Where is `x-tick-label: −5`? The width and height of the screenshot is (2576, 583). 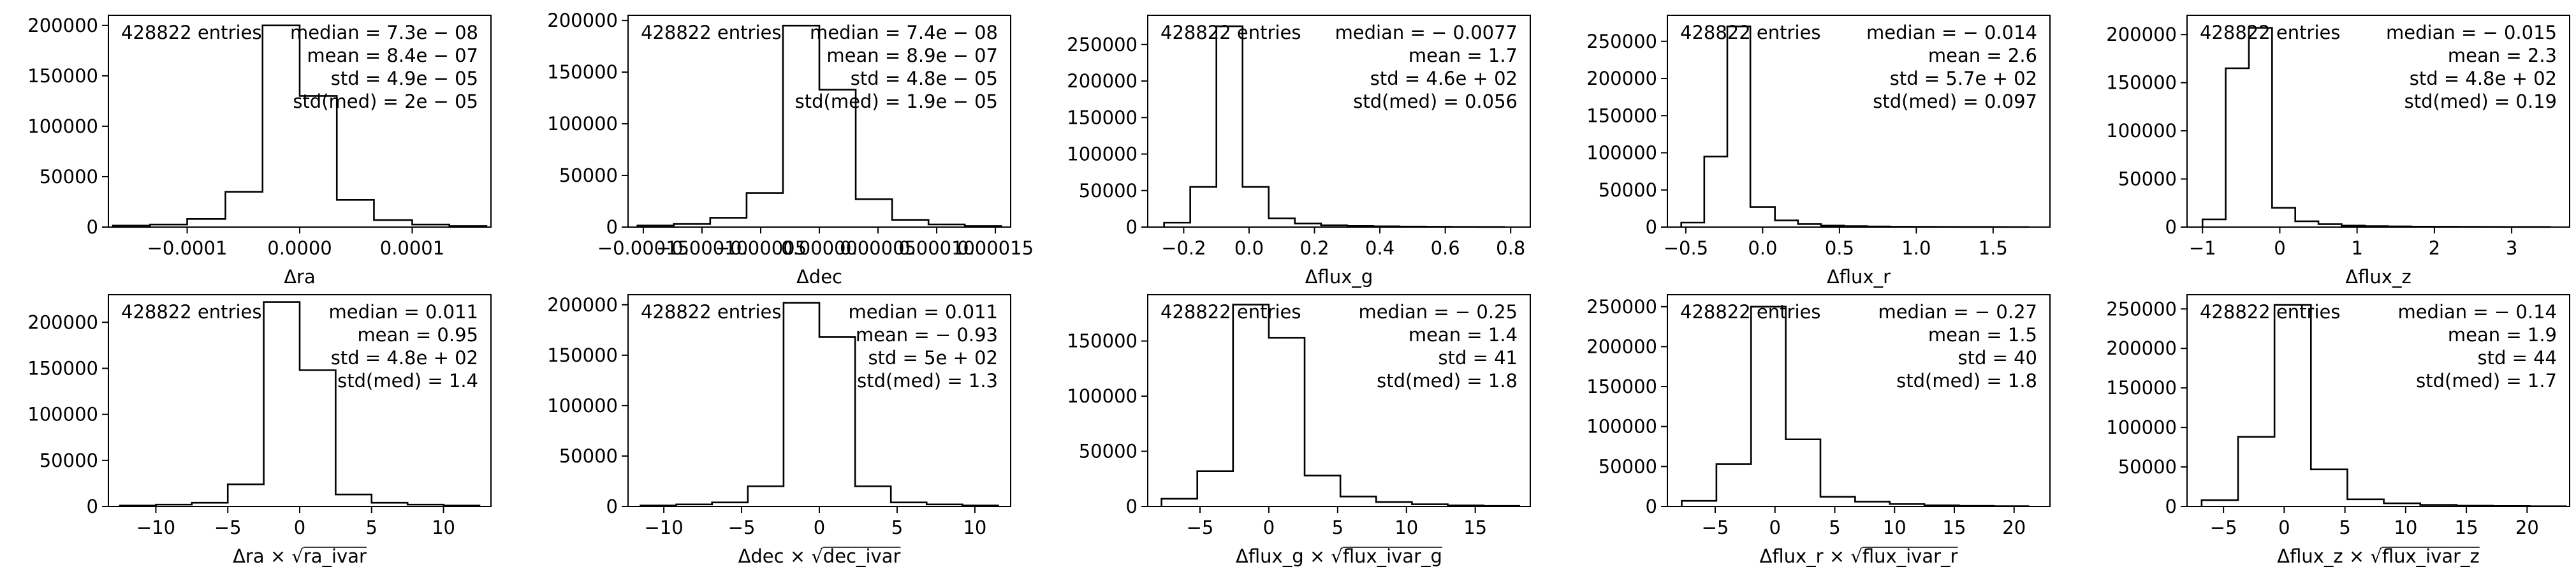 x-tick-label: −5 is located at coordinates (742, 527).